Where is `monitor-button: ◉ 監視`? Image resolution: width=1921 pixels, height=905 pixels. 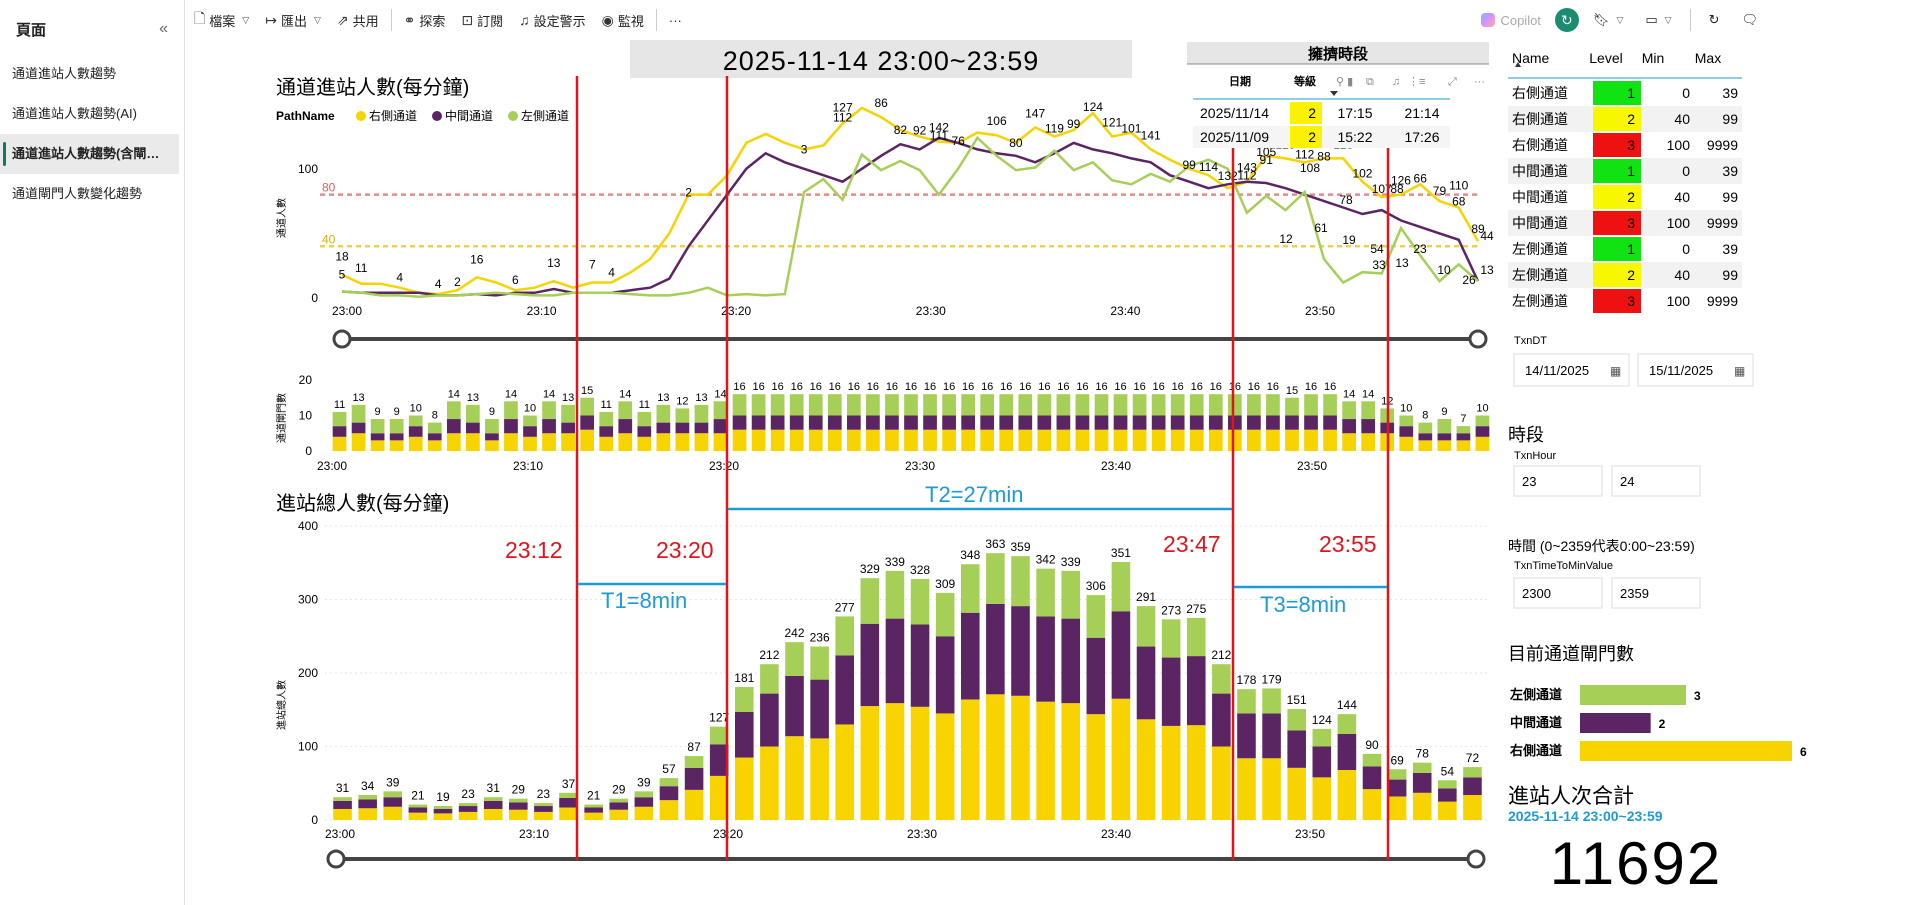 monitor-button: ◉ 監視 is located at coordinates (623, 20).